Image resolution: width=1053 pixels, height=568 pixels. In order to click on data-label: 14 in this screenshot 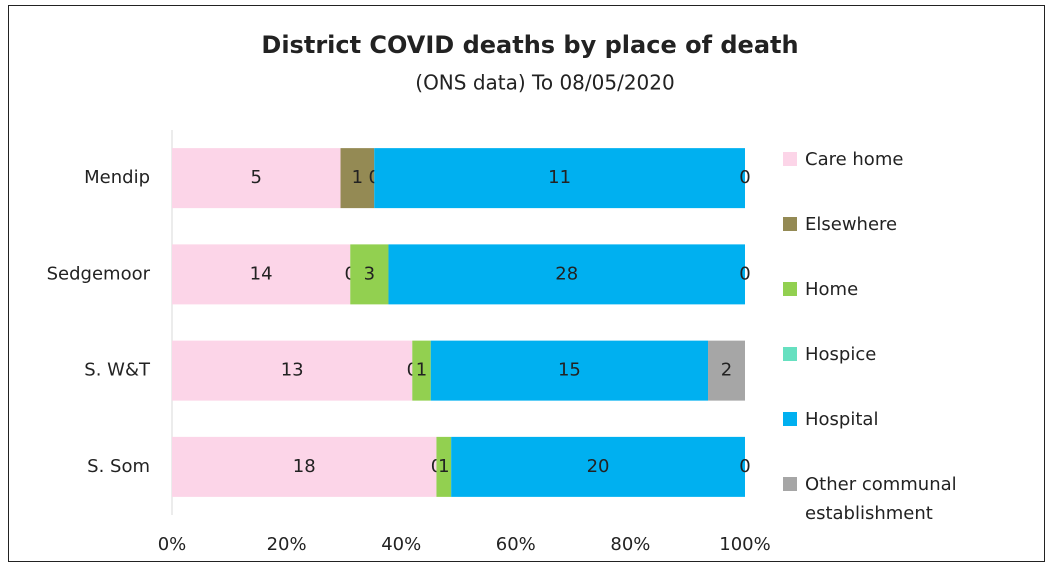, I will do `click(261, 273)`.